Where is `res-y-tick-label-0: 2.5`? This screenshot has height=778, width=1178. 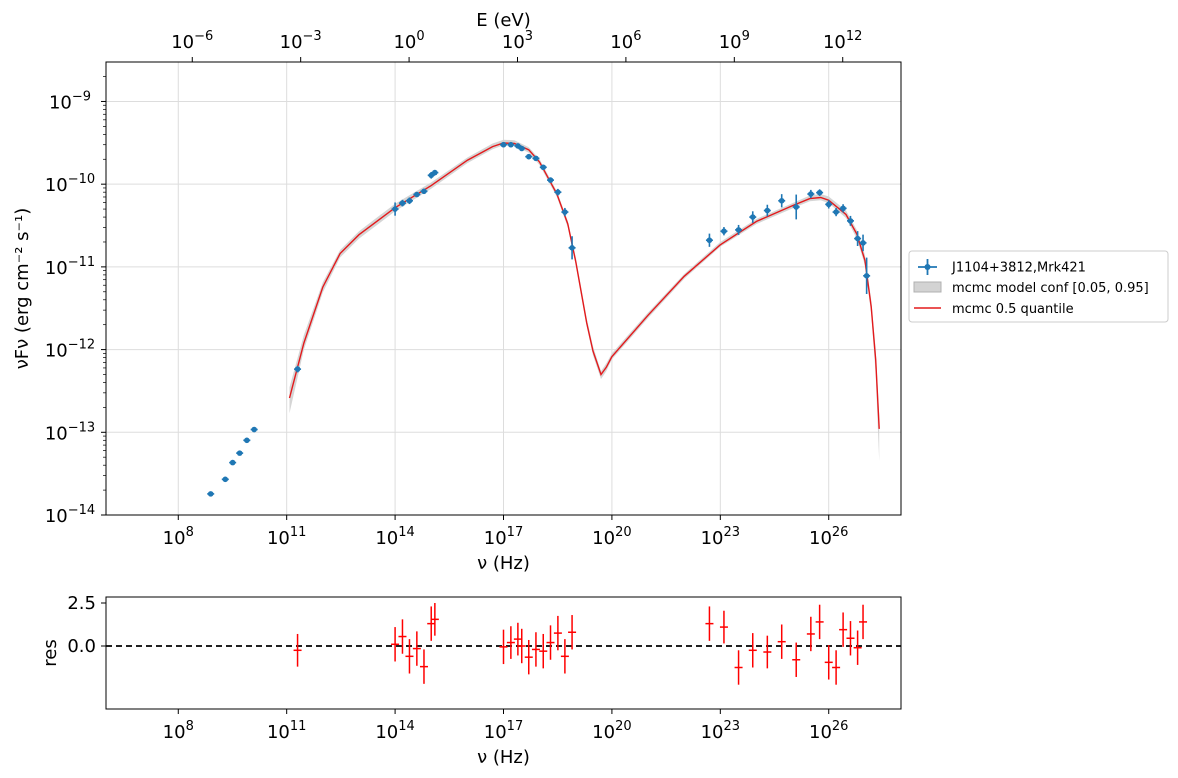 res-y-tick-label-0: 2.5 is located at coordinates (81, 603).